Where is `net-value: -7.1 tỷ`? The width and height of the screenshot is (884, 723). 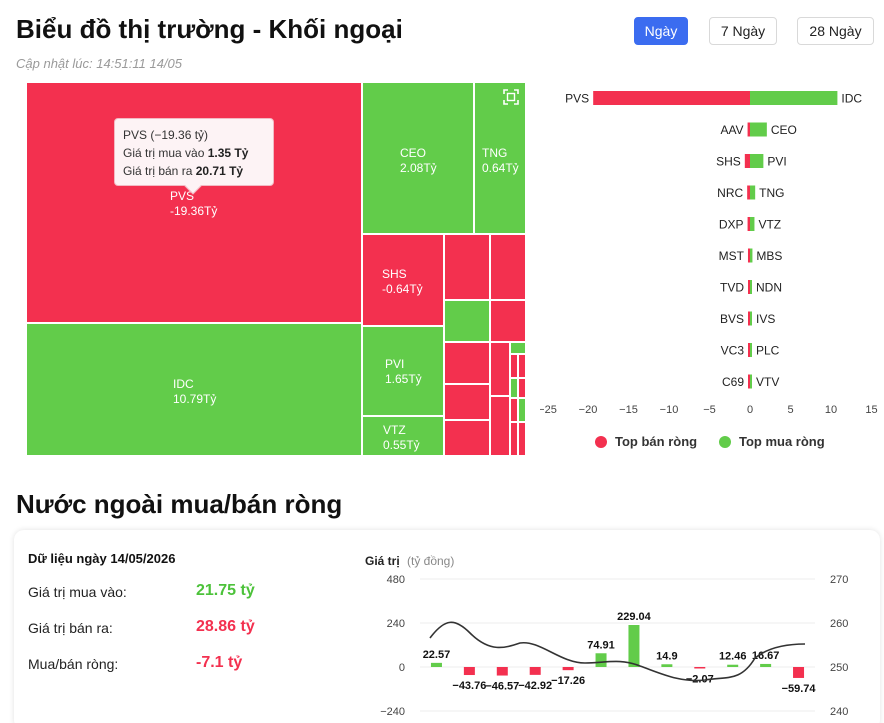
net-value: -7.1 tỷ is located at coordinates (219, 662).